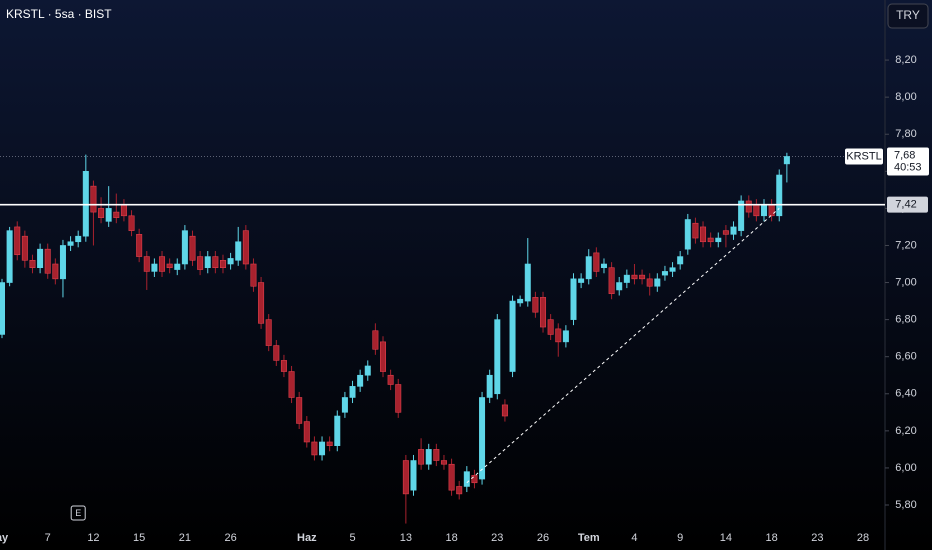  Describe the element at coordinates (726, 538) in the screenshot. I see `x-tick-label: 14` at that location.